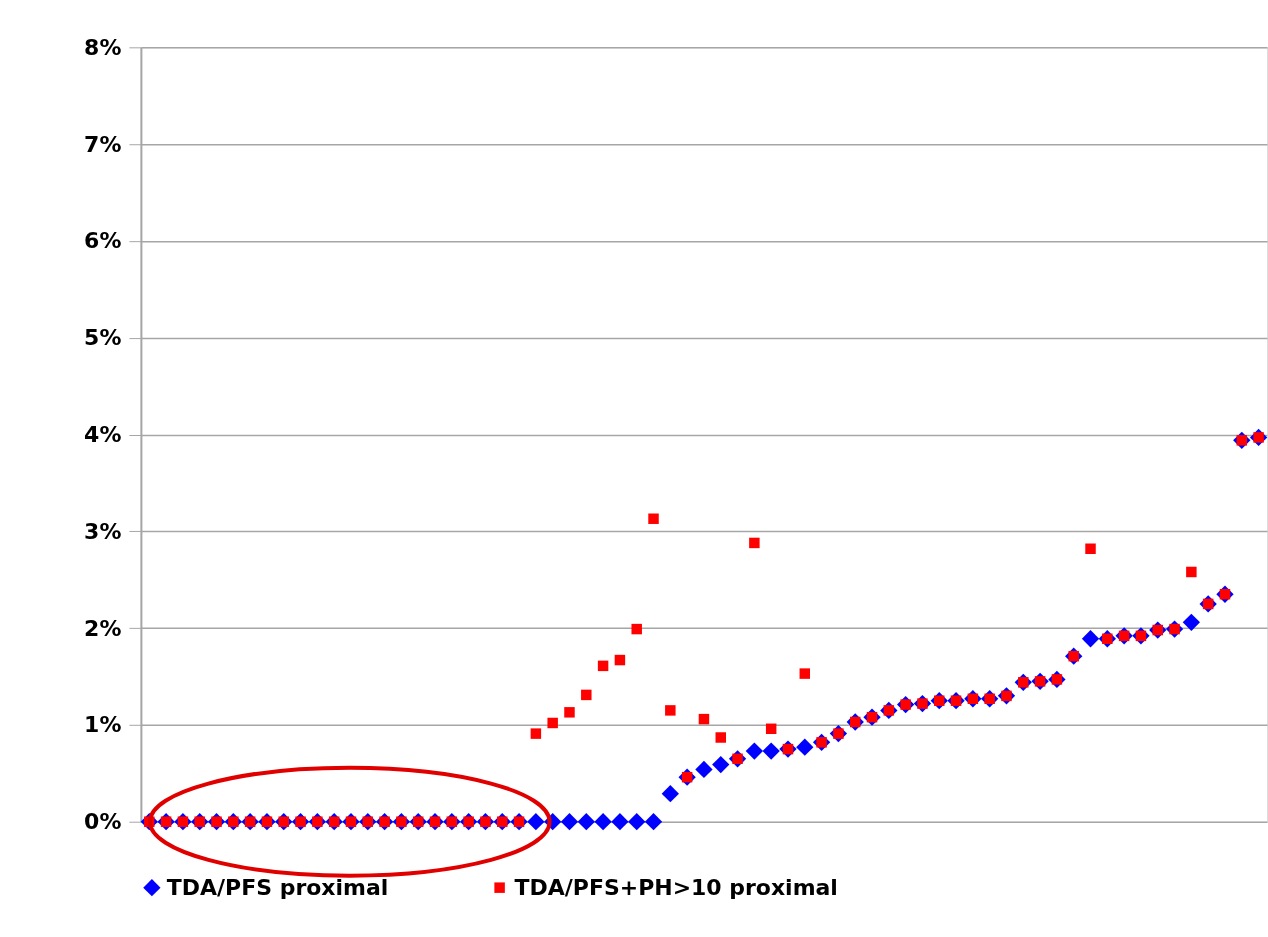 The height and width of the screenshot is (937, 1268). I want to click on y-tick-label: 6%, so click(103, 241).